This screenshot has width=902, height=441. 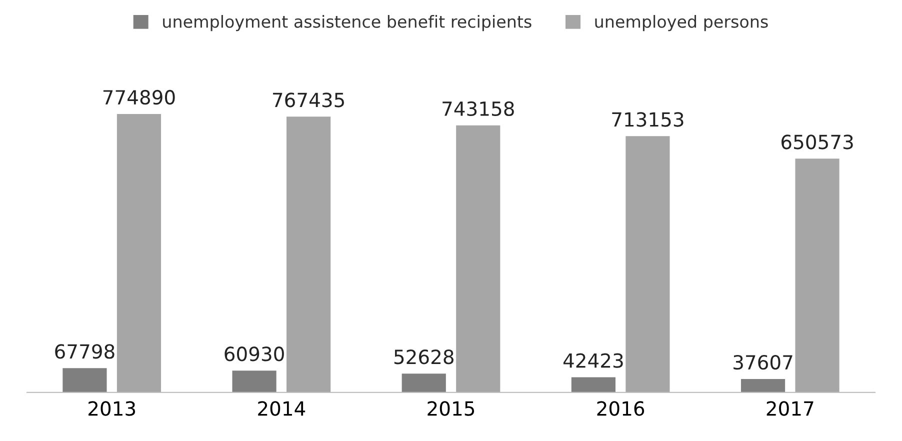 What do you see at coordinates (817, 142) in the screenshot?
I see `data-label: 650573` at bounding box center [817, 142].